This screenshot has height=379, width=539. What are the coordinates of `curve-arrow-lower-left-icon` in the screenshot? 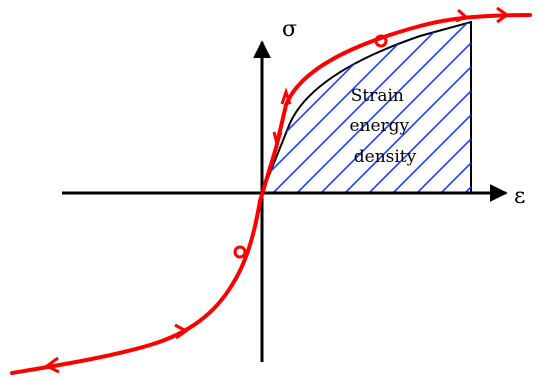 It's located at (52, 365).